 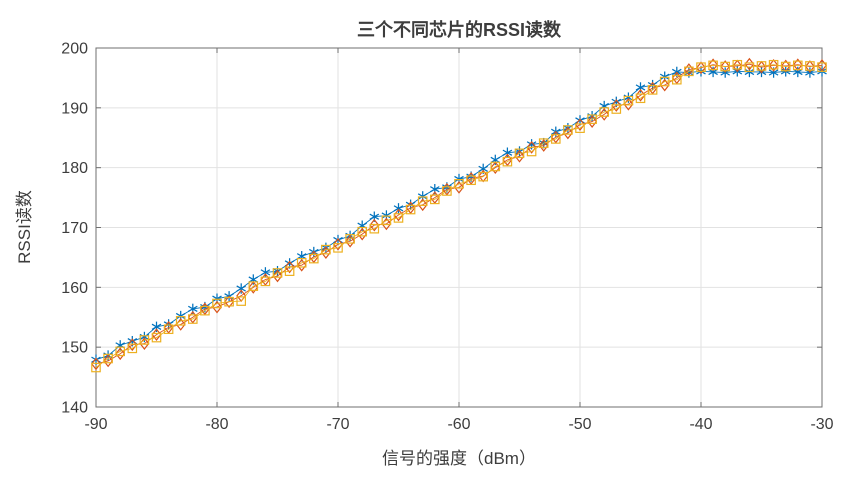 What do you see at coordinates (579, 424) in the screenshot?
I see `x-tick-label: -50` at bounding box center [579, 424].